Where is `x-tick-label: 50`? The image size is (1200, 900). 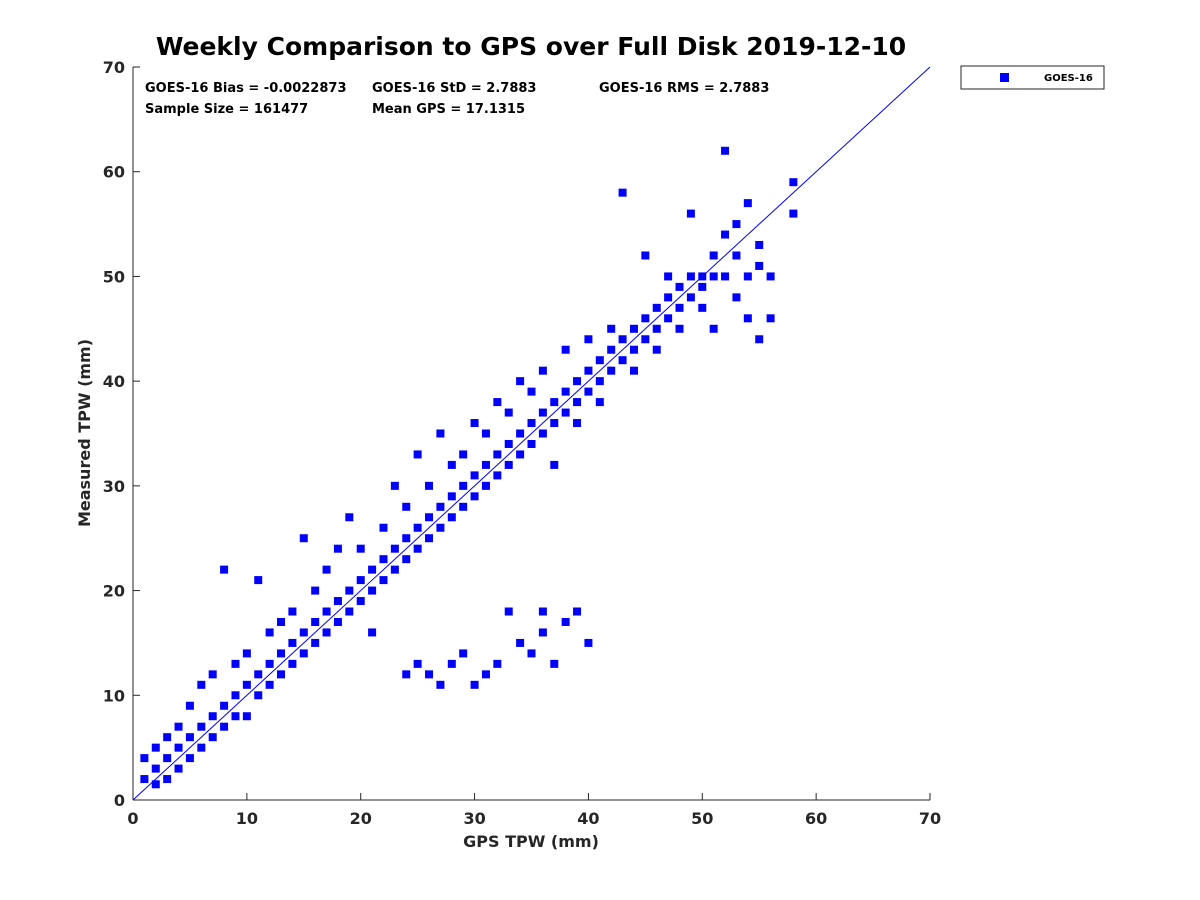
x-tick-label: 50 is located at coordinates (702, 818).